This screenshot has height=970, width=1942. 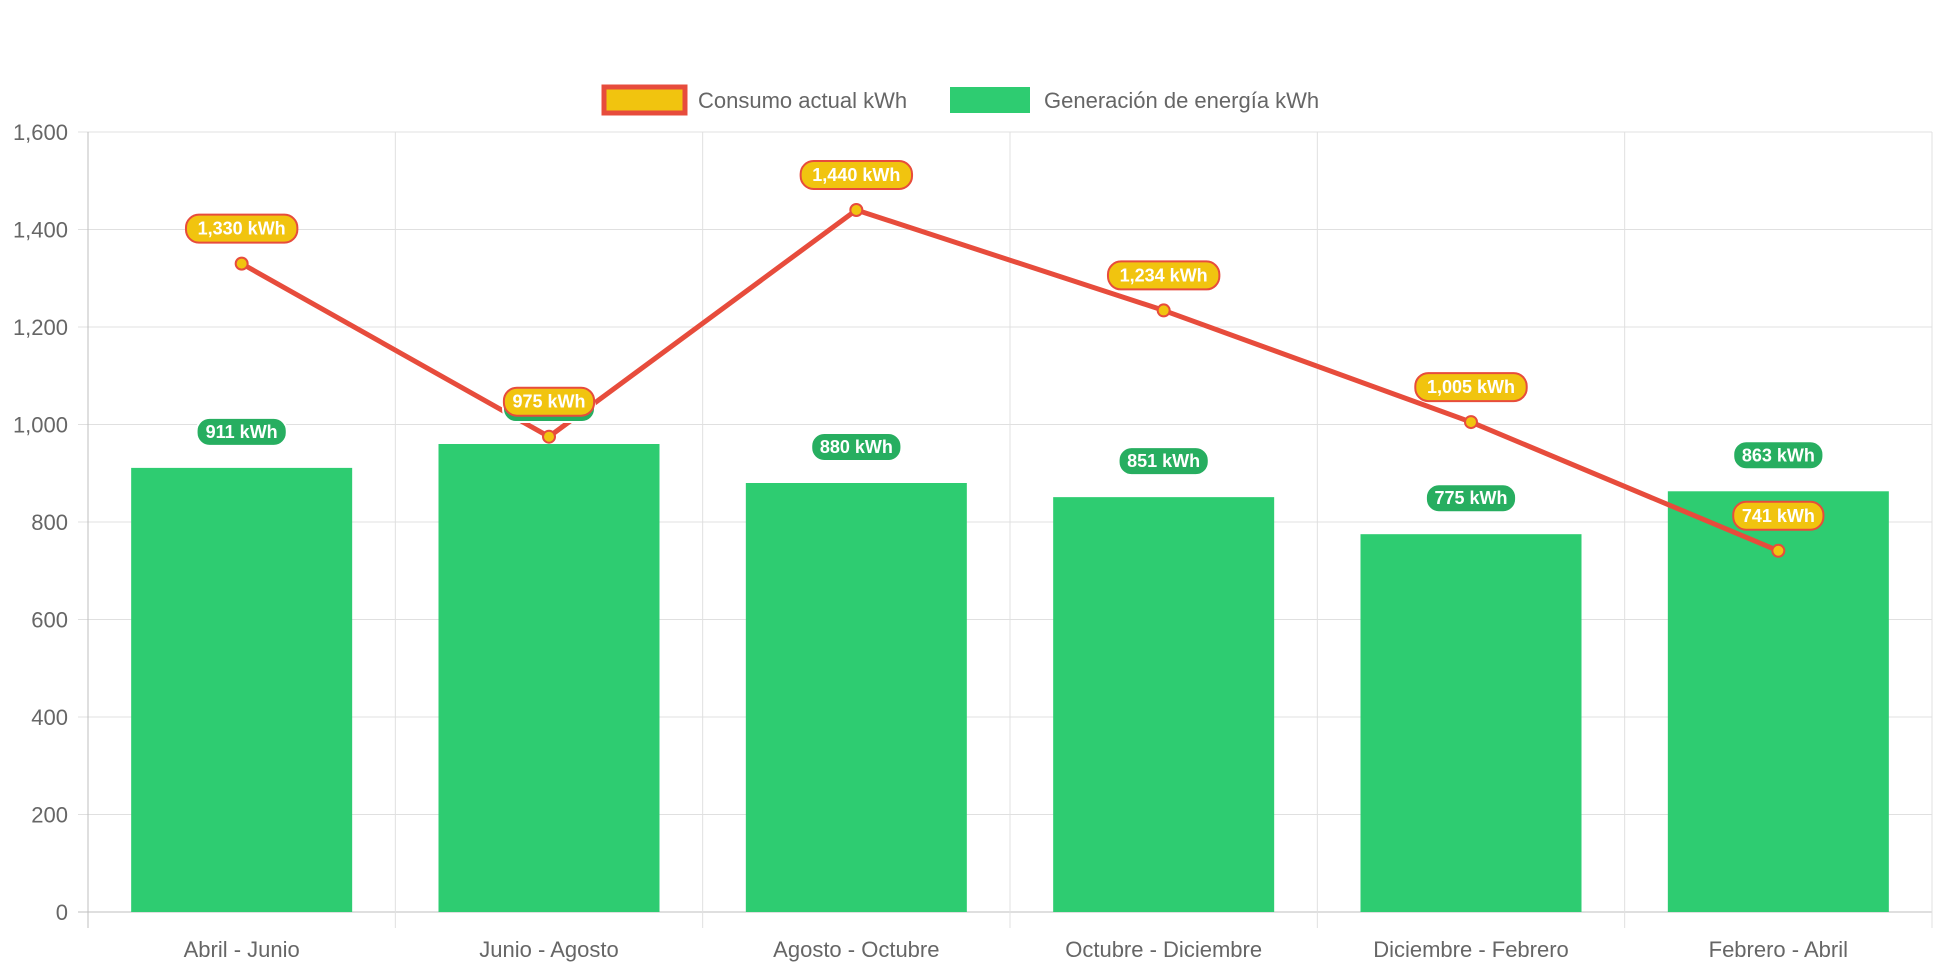 I want to click on line-data-label-text: 1,440 kWh, so click(x=856, y=175).